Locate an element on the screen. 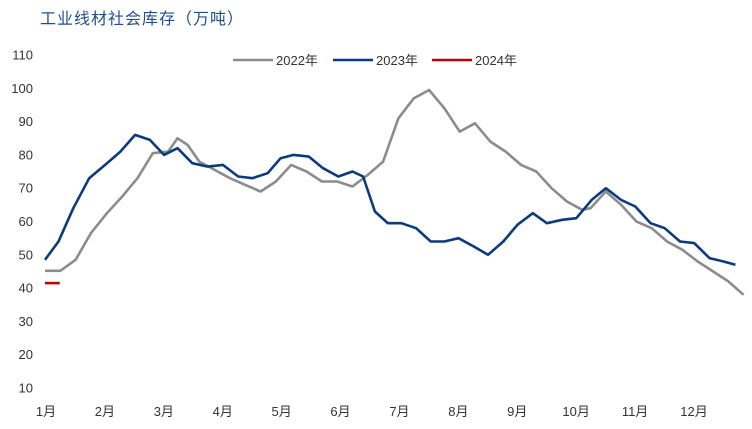 The height and width of the screenshot is (429, 752). x-tick-label: 1月 is located at coordinates (46, 411).